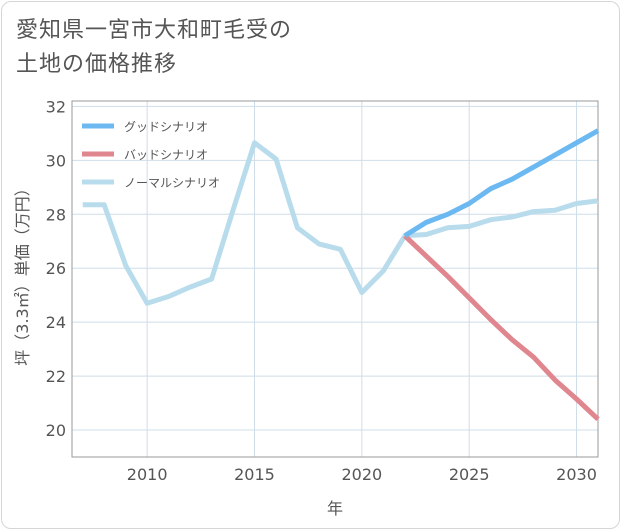  I want to click on y-tick-label: 32, so click(56, 106).